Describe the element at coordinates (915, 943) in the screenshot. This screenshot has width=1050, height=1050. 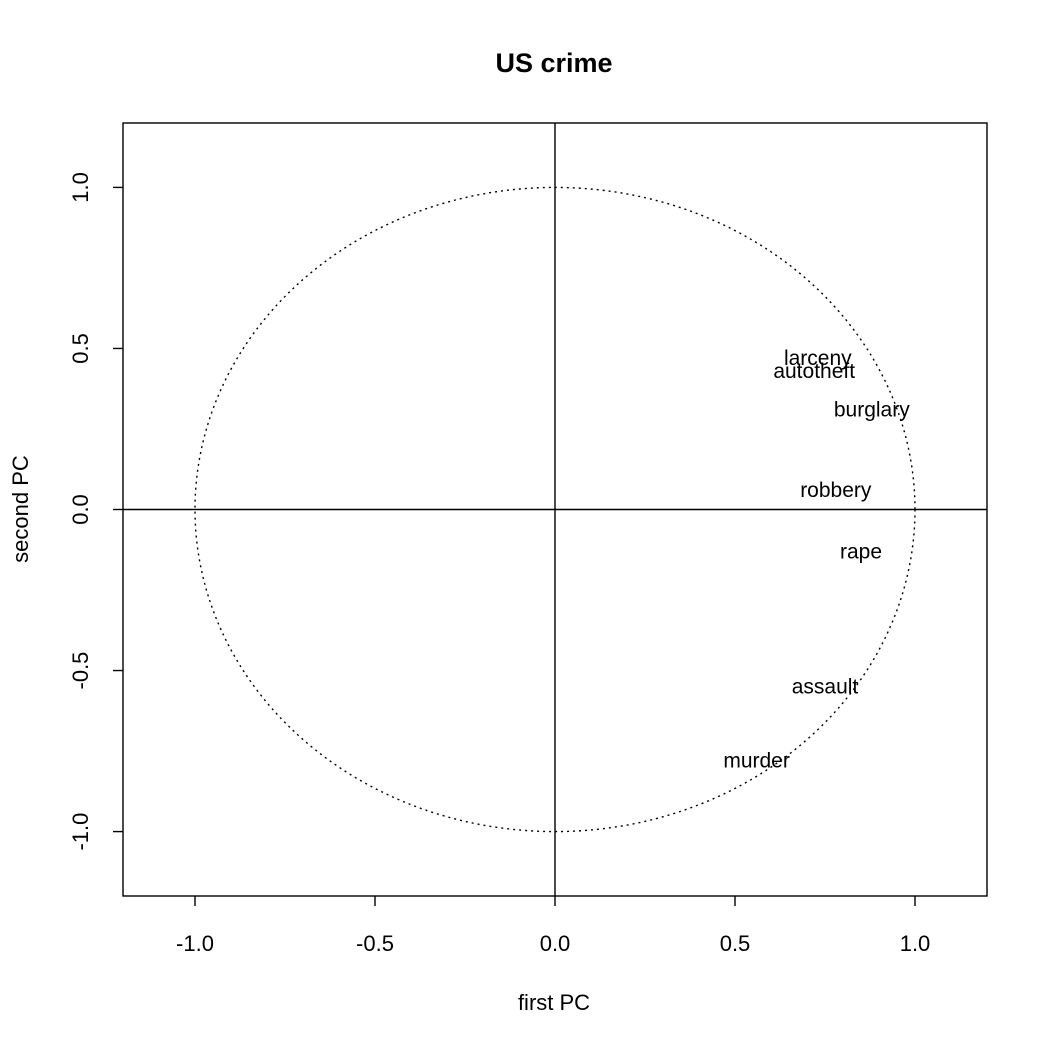
I see `x-tick-label: 1.0` at that location.